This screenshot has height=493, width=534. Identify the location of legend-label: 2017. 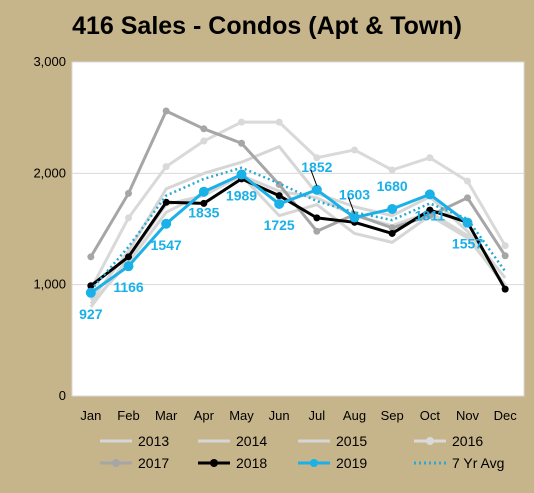
(153, 463).